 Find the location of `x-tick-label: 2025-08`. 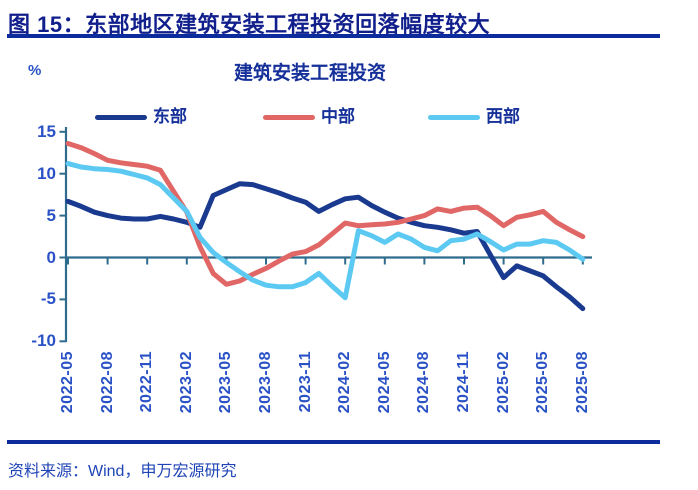

x-tick-label: 2025-08 is located at coordinates (582, 382).